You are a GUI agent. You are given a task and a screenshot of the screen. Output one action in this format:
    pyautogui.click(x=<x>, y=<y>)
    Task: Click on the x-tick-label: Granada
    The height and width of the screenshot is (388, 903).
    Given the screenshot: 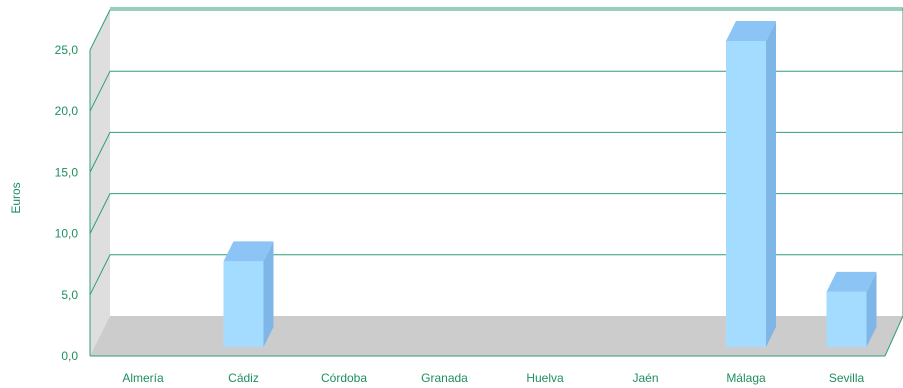 What is the action you would take?
    pyautogui.click(x=444, y=378)
    